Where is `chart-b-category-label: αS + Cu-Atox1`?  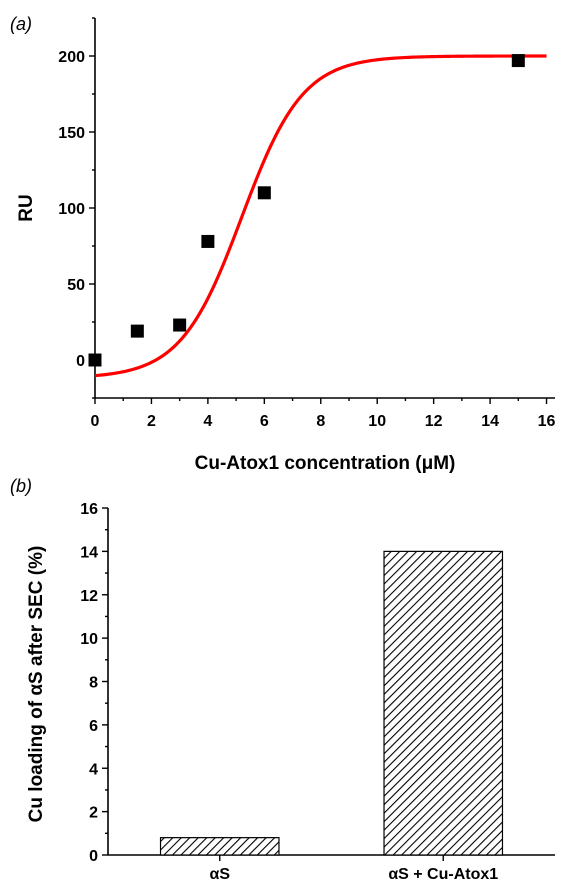
chart-b-category-label: αS + Cu-Atox1 is located at coordinates (443, 874).